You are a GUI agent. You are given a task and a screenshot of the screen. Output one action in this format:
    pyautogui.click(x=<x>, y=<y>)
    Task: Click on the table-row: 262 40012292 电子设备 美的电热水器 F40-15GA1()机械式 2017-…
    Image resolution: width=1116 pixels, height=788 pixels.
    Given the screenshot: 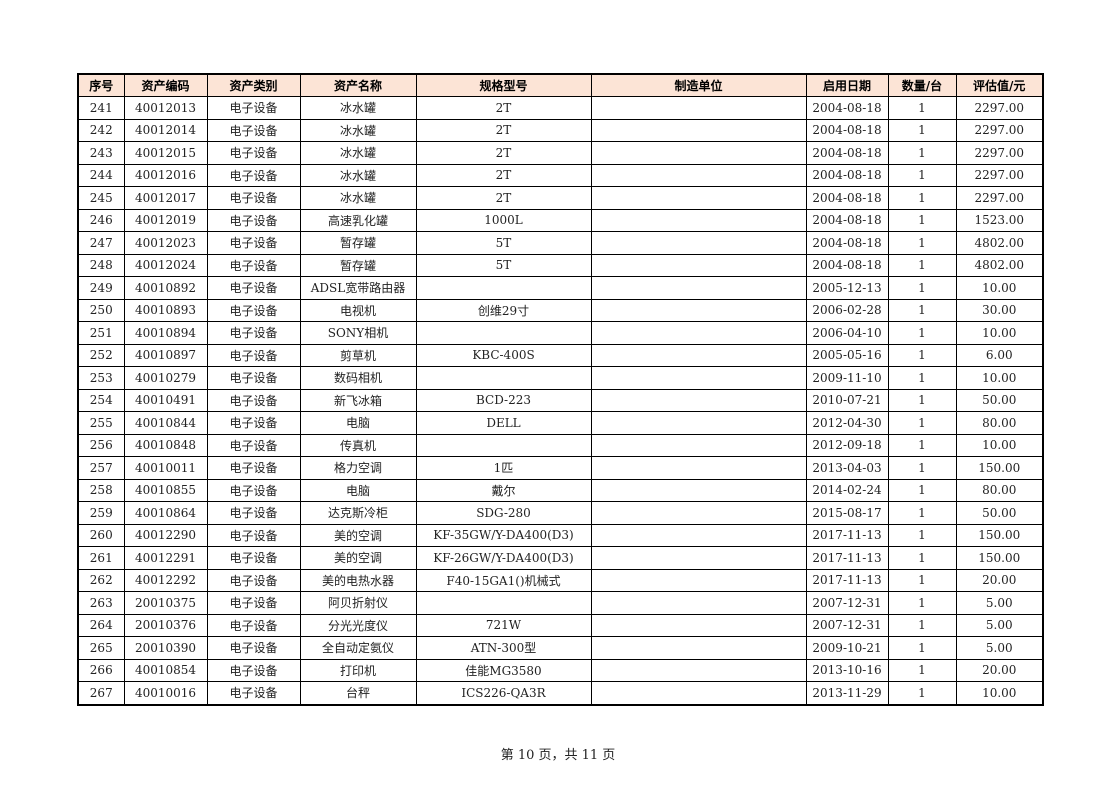 What is the action you would take?
    pyautogui.click(x=560, y=580)
    